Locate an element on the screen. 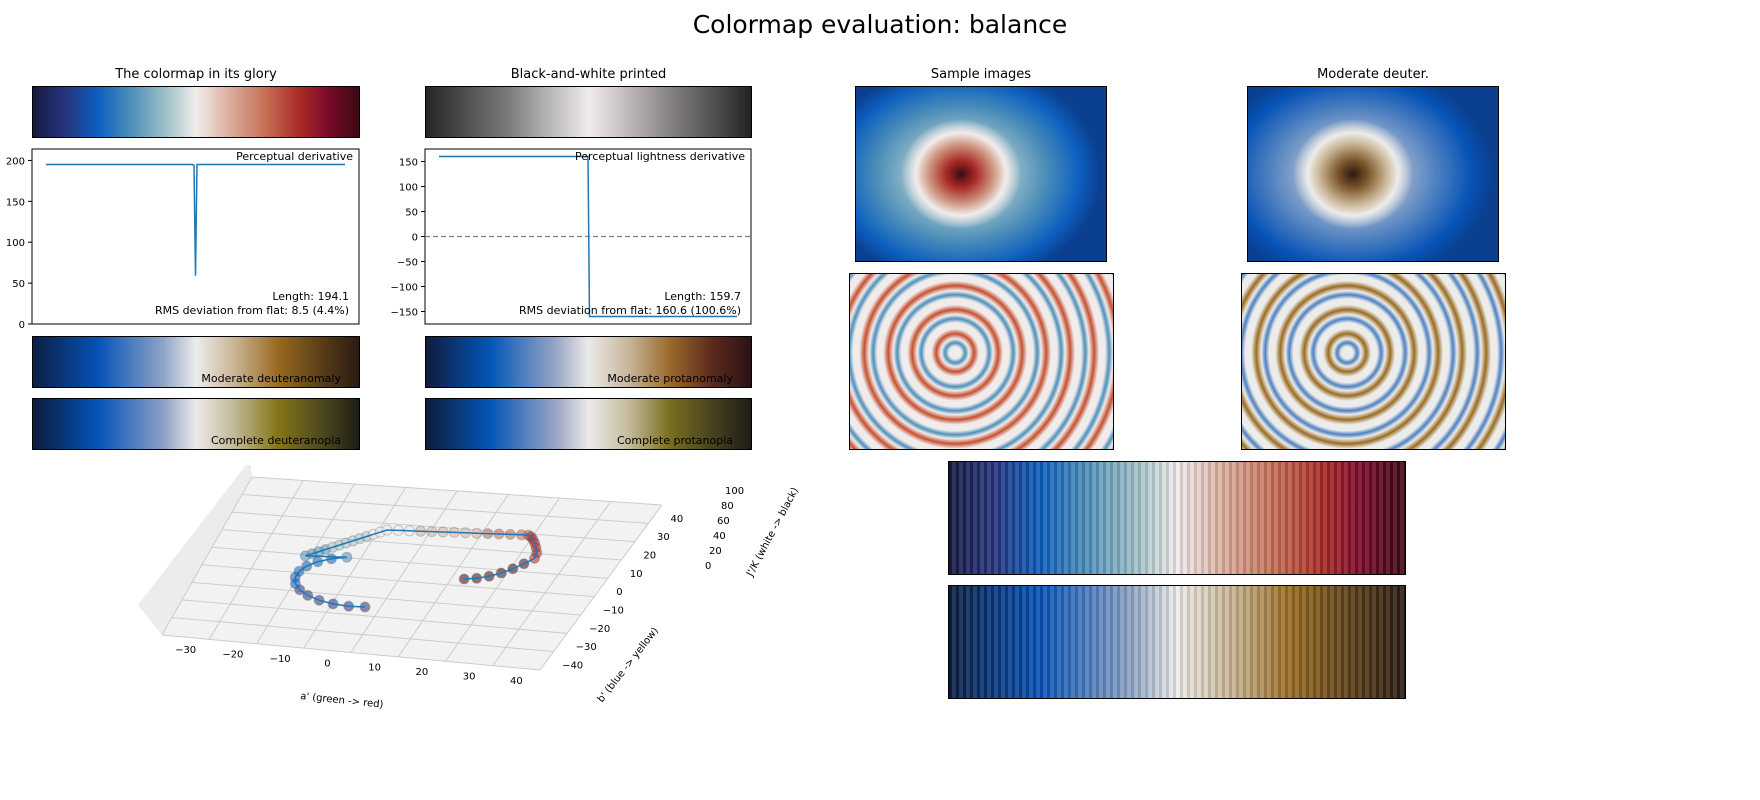  x-tick-label: −30 is located at coordinates (185, 650).